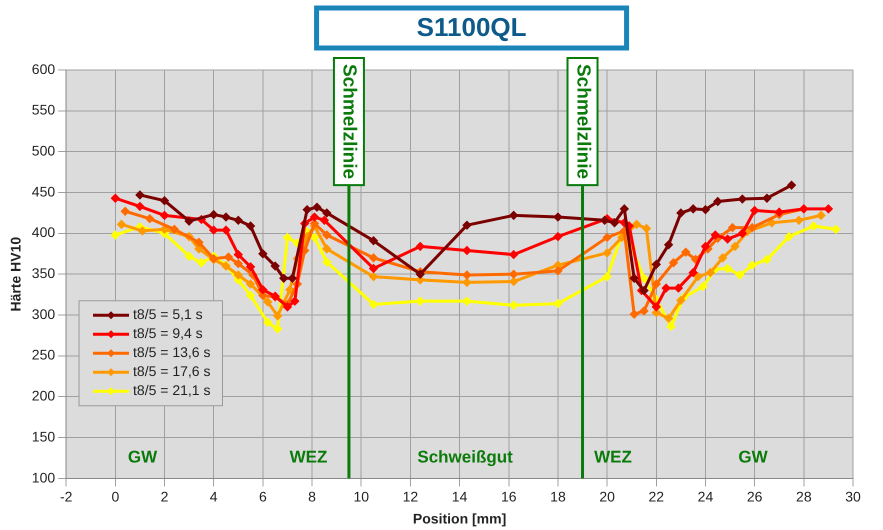 This screenshot has height=530, width=883. Describe the element at coordinates (607, 496) in the screenshot. I see `x-tick-label: 20` at that location.